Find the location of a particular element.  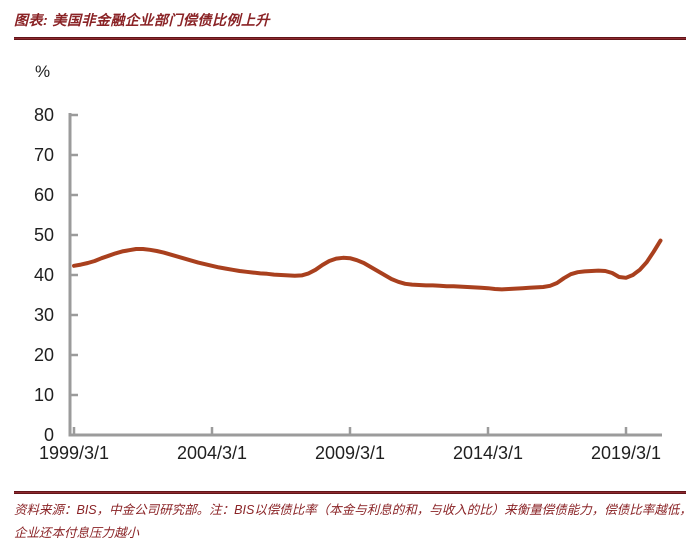

y-axis-label: 30 is located at coordinates (43, 315).